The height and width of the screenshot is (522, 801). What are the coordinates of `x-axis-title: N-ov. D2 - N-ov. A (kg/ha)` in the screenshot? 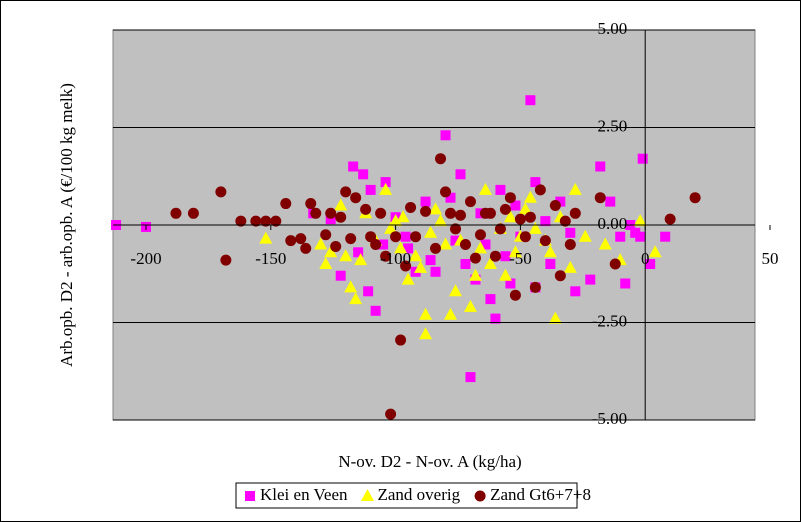 It's located at (429, 461).